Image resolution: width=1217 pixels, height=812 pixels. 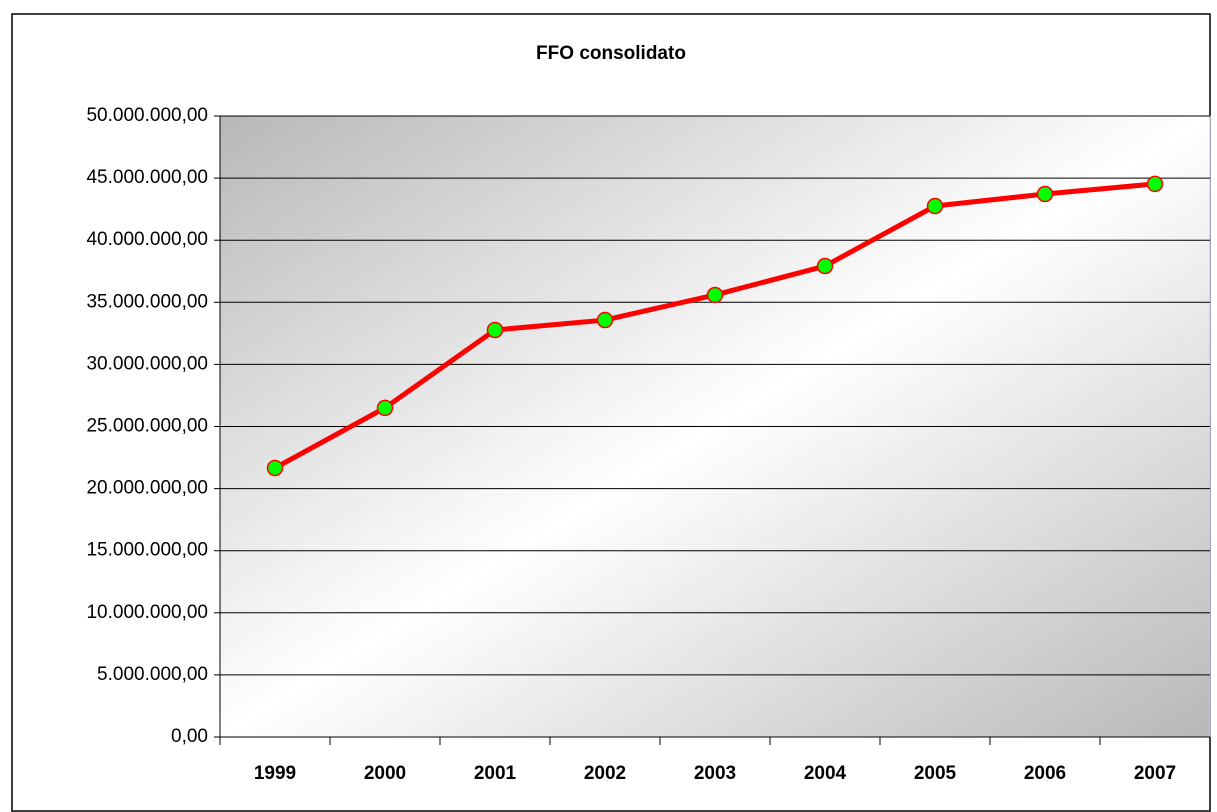 What do you see at coordinates (147, 426) in the screenshot?
I see `y-tick-label: 25.000.000,00` at bounding box center [147, 426].